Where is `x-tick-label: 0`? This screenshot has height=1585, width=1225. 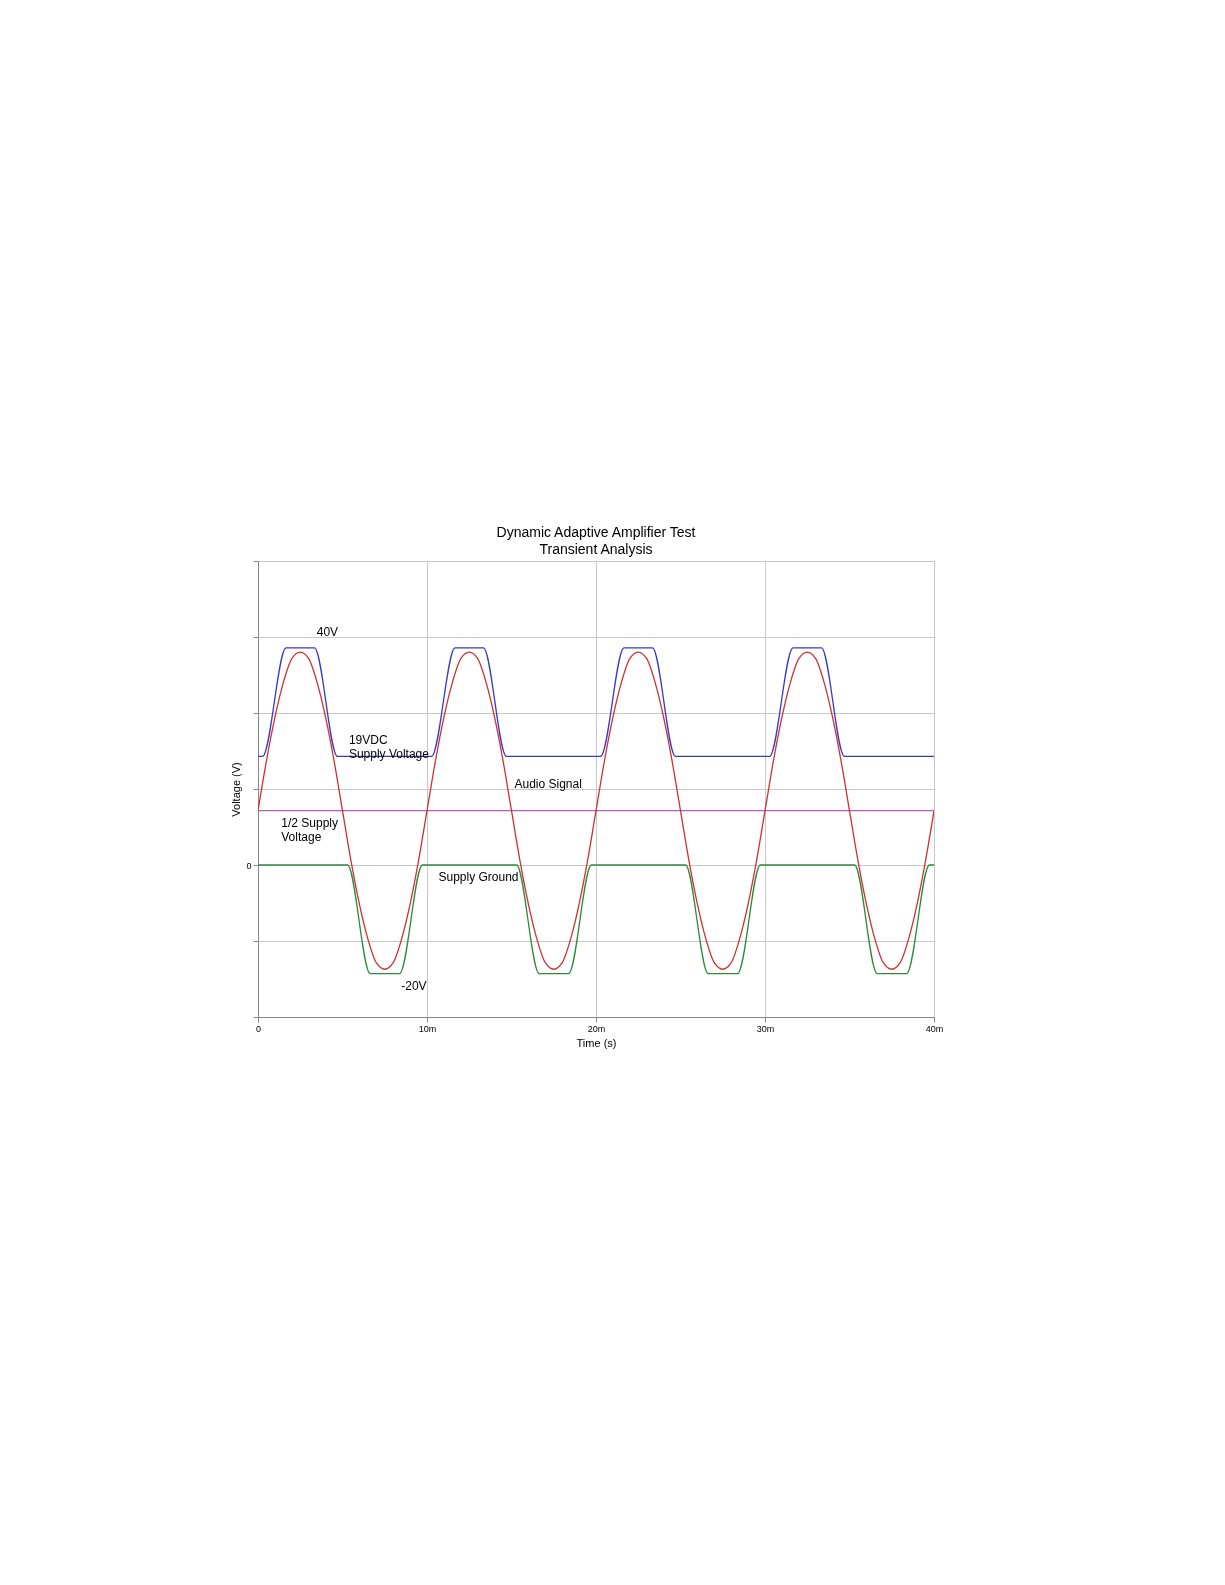
x-tick-label: 0 is located at coordinates (258, 1028).